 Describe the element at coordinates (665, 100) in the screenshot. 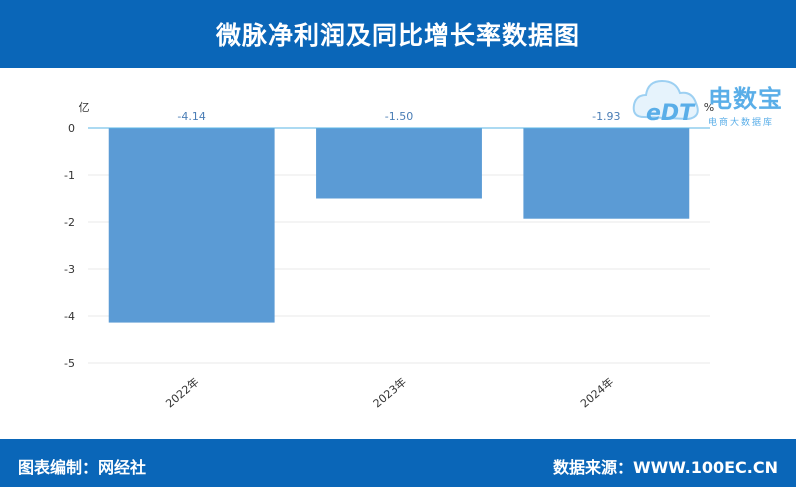

I see `cloud-icon` at that location.